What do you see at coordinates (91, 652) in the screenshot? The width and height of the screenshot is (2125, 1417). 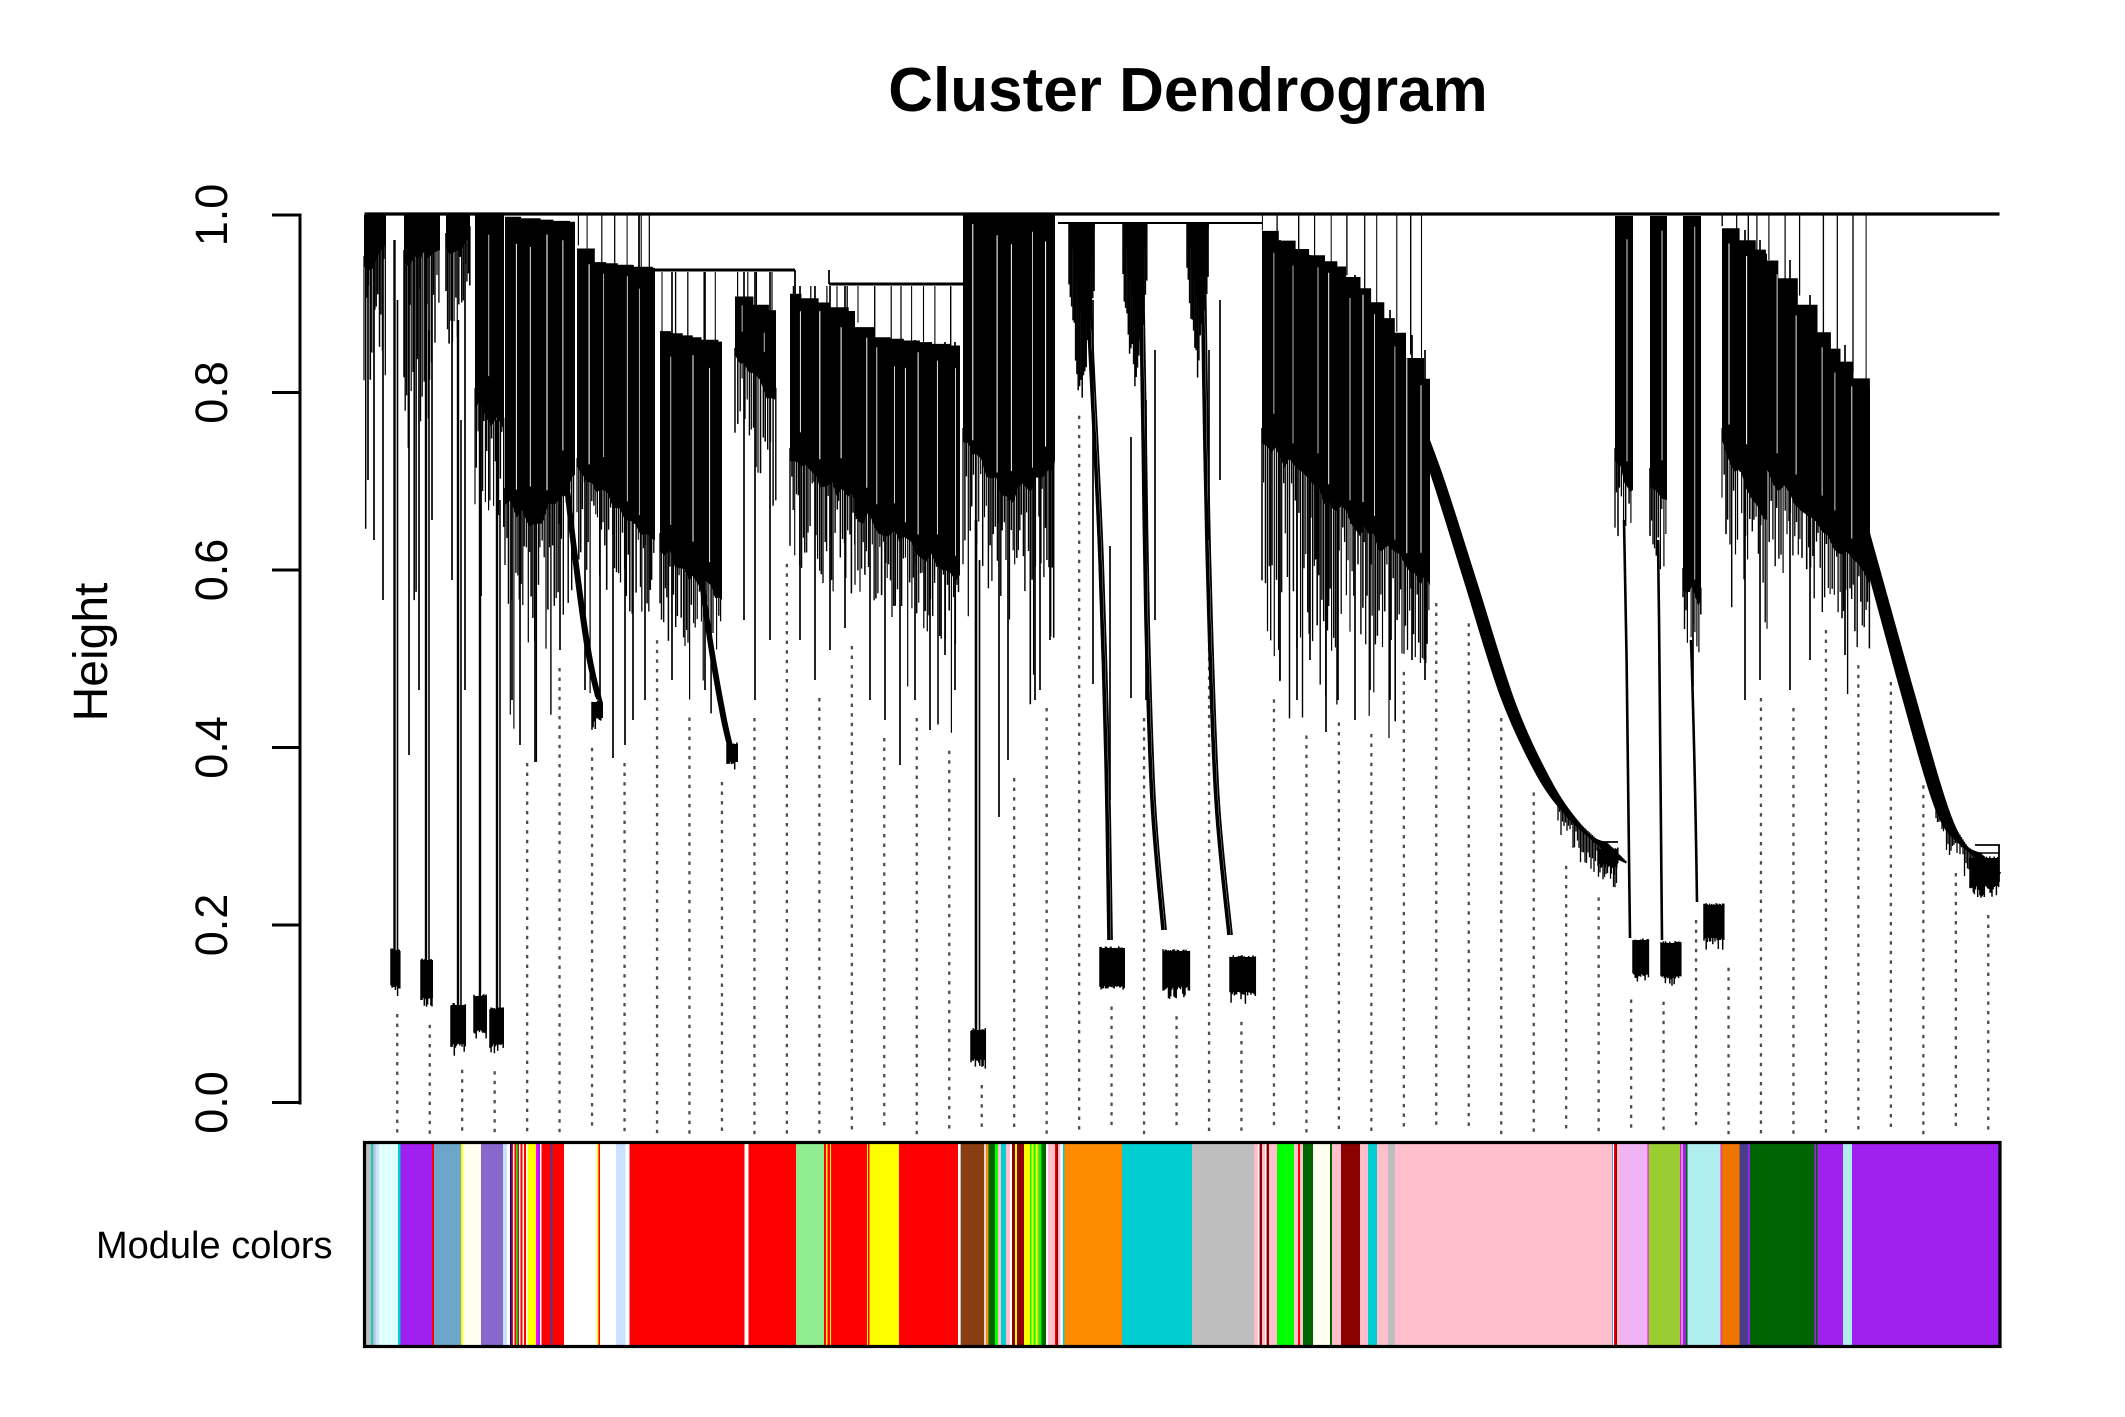 I see `svg-text: Height` at bounding box center [91, 652].